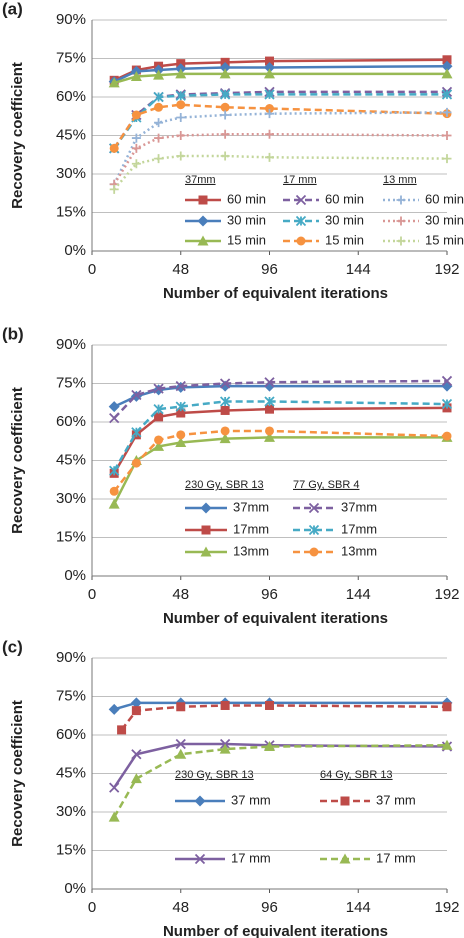  What do you see at coordinates (251, 506) in the screenshot?
I see `legend-label: 37mm` at bounding box center [251, 506].